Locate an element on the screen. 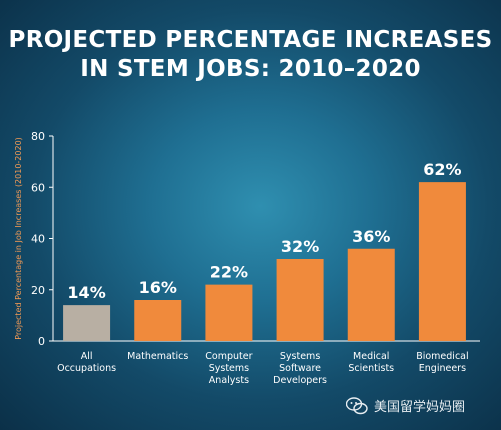  y-tick-label: 40 is located at coordinates (38, 239).